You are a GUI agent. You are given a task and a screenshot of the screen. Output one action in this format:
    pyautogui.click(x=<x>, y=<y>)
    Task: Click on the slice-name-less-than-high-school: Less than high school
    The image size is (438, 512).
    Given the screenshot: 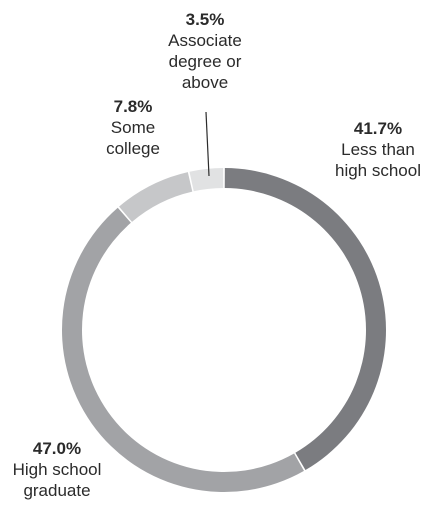 What is the action you would take?
    pyautogui.click(x=377, y=160)
    